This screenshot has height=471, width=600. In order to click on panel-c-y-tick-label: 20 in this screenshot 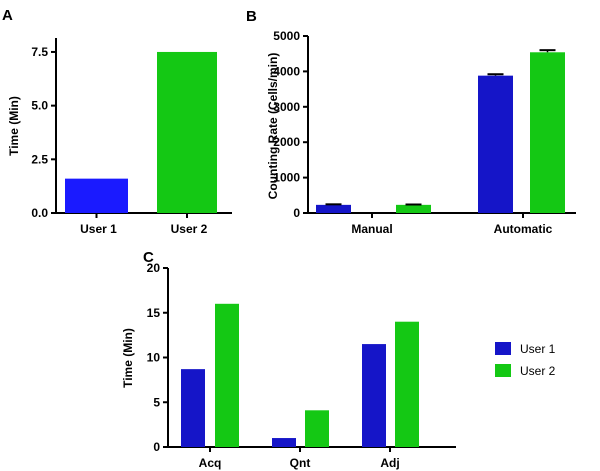, I will do `click(154, 268)`.